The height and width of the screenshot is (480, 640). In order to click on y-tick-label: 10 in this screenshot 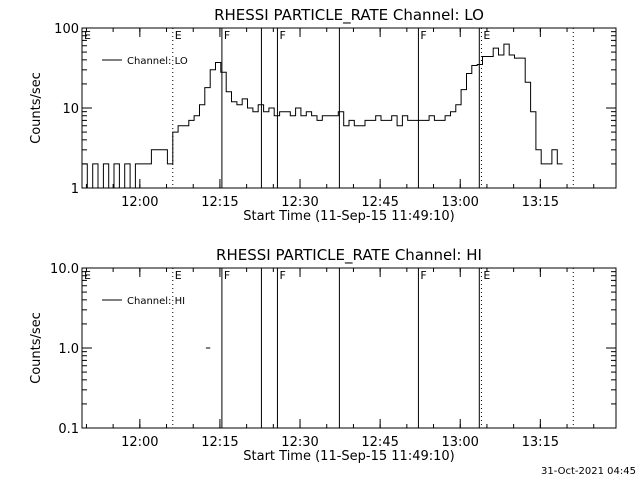, I will do `click(70, 109)`.